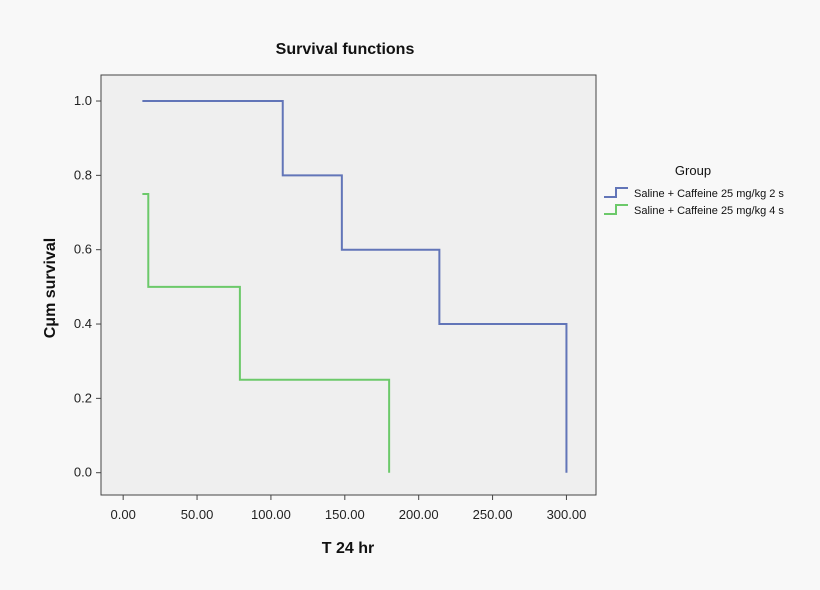 This screenshot has width=820, height=590. Describe the element at coordinates (567, 514) in the screenshot. I see `x-tick-label: 300.00` at that location.